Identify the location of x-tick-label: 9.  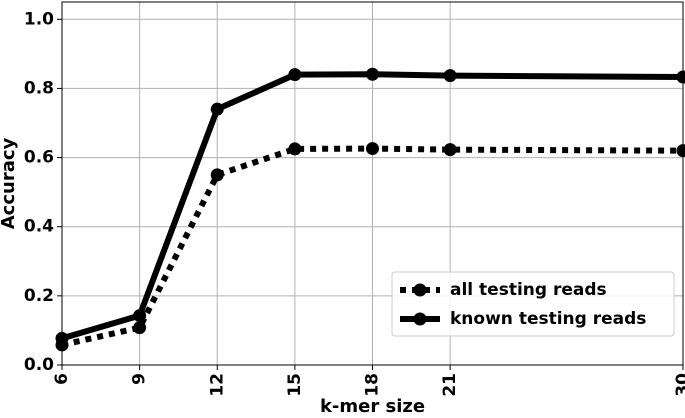
(140, 379).